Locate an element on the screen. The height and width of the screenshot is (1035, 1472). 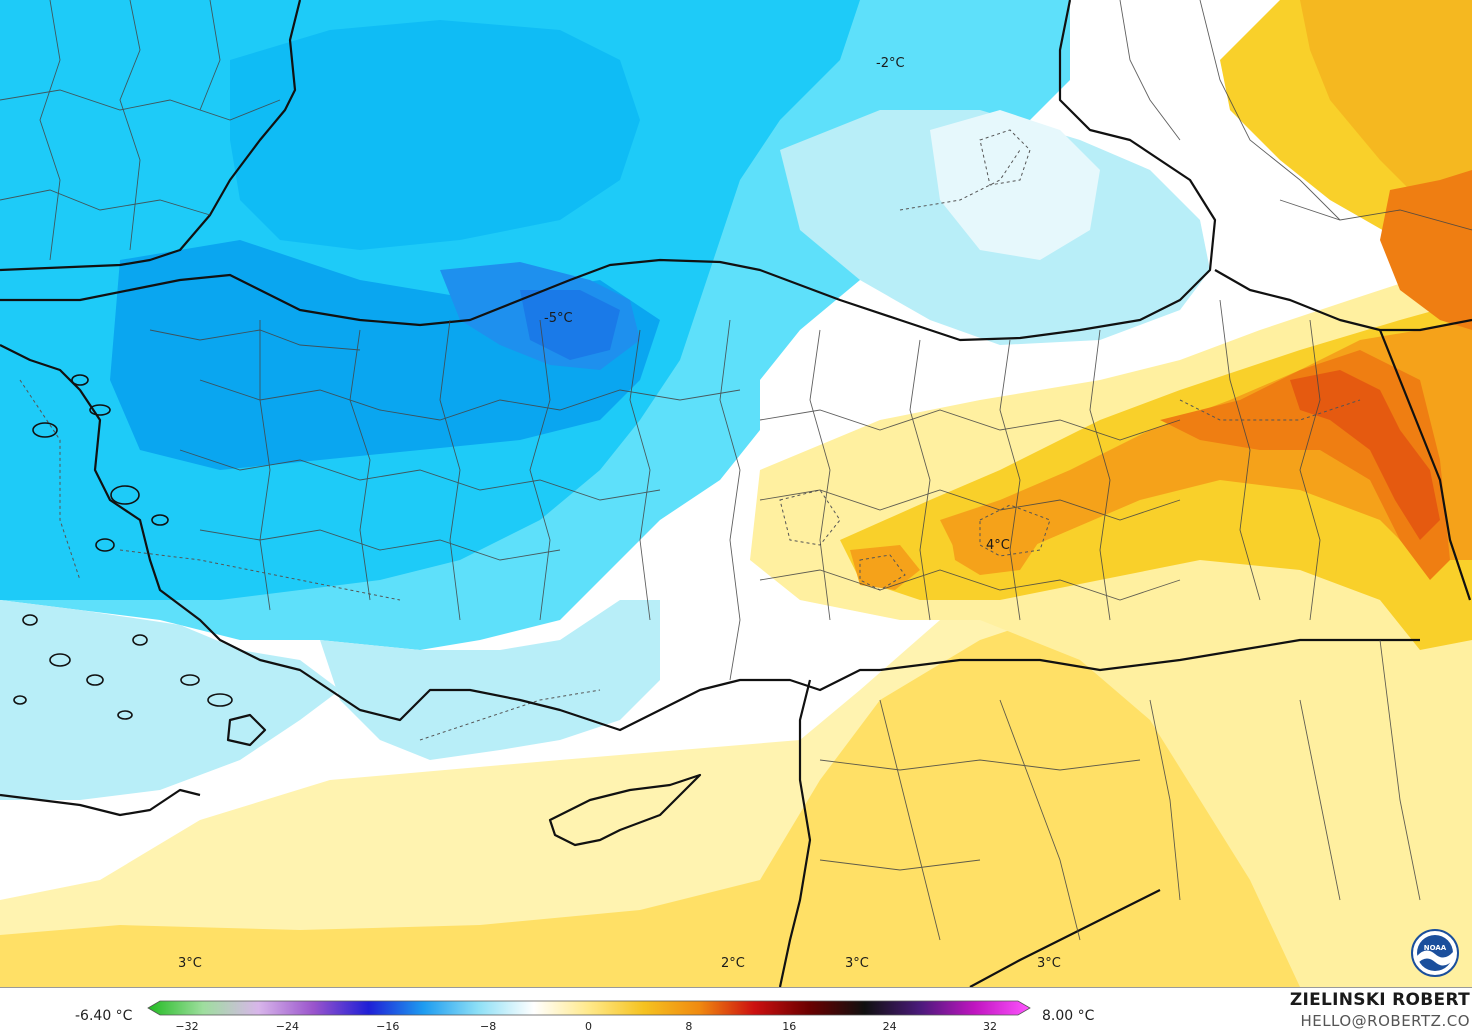
map-label: -2°C is located at coordinates (890, 63).